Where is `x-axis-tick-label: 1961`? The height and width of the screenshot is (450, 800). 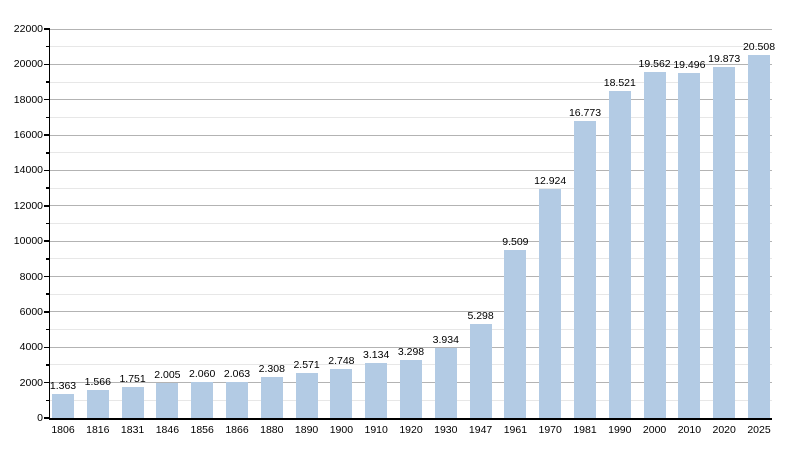 x-axis-tick-label: 1961 is located at coordinates (515, 430).